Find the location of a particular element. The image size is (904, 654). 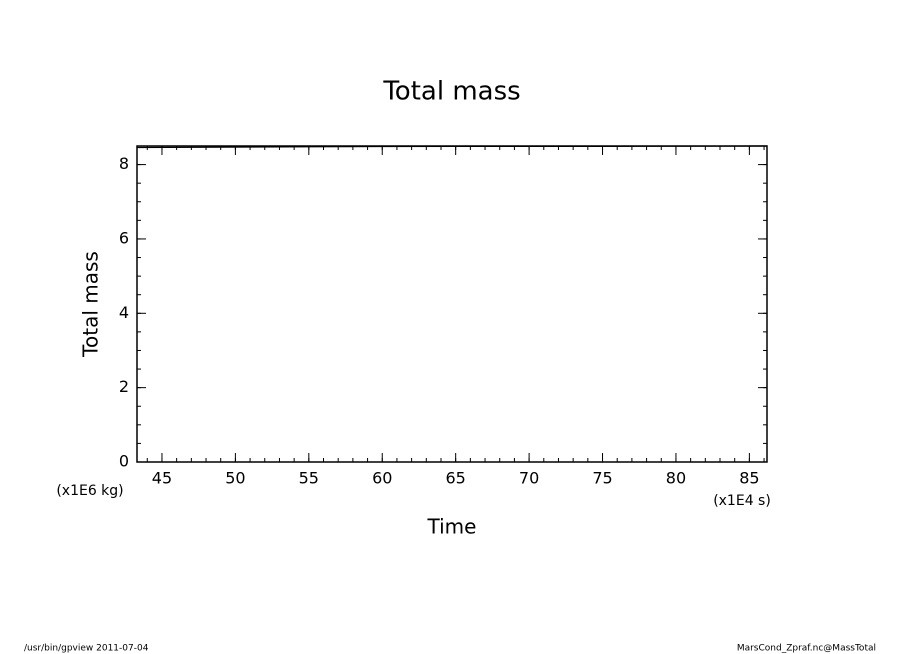

x-tick-label: 70 is located at coordinates (529, 478).